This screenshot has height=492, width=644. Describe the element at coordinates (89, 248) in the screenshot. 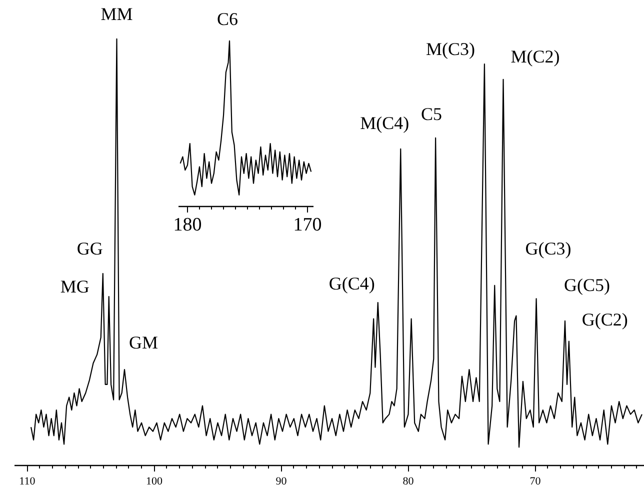

I see `annotation: GG` at that location.